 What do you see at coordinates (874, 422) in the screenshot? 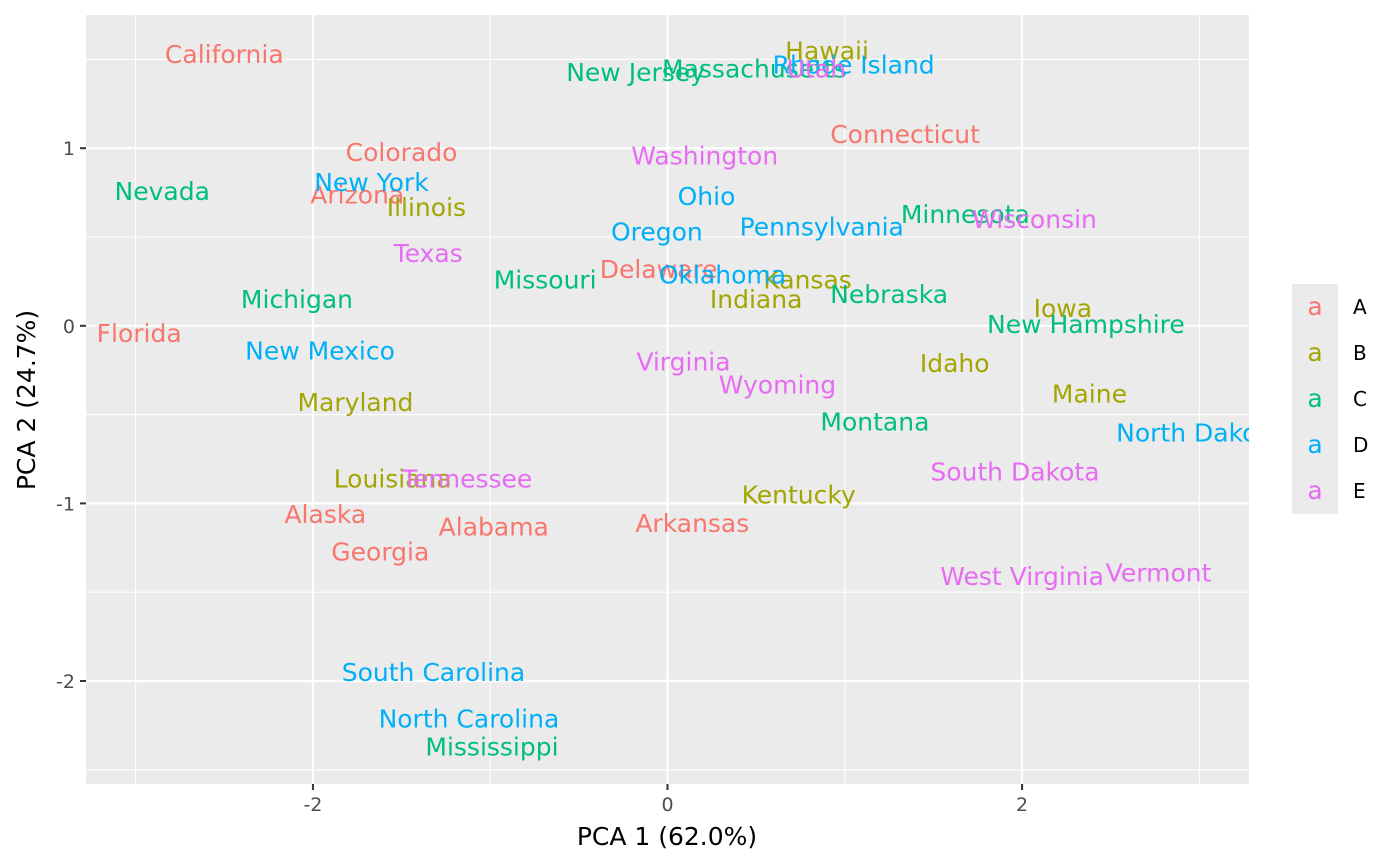
I see `point-label: Montana` at bounding box center [874, 422].